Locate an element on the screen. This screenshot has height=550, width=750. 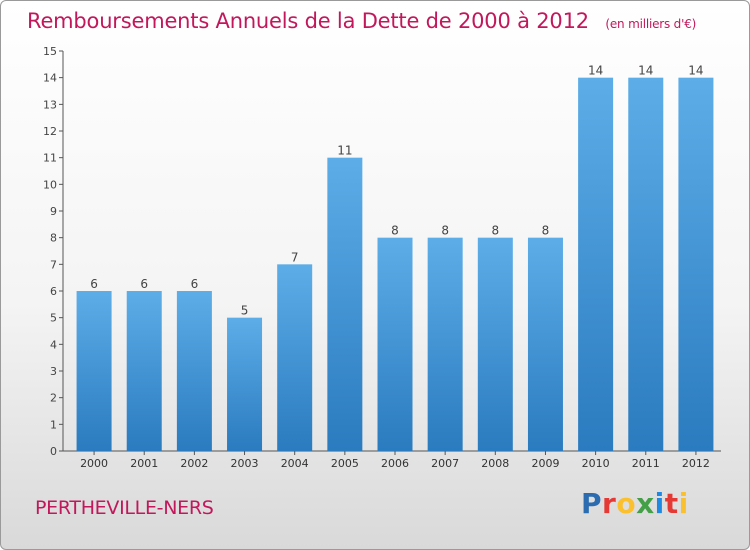
bar-2002 is located at coordinates (194, 371).